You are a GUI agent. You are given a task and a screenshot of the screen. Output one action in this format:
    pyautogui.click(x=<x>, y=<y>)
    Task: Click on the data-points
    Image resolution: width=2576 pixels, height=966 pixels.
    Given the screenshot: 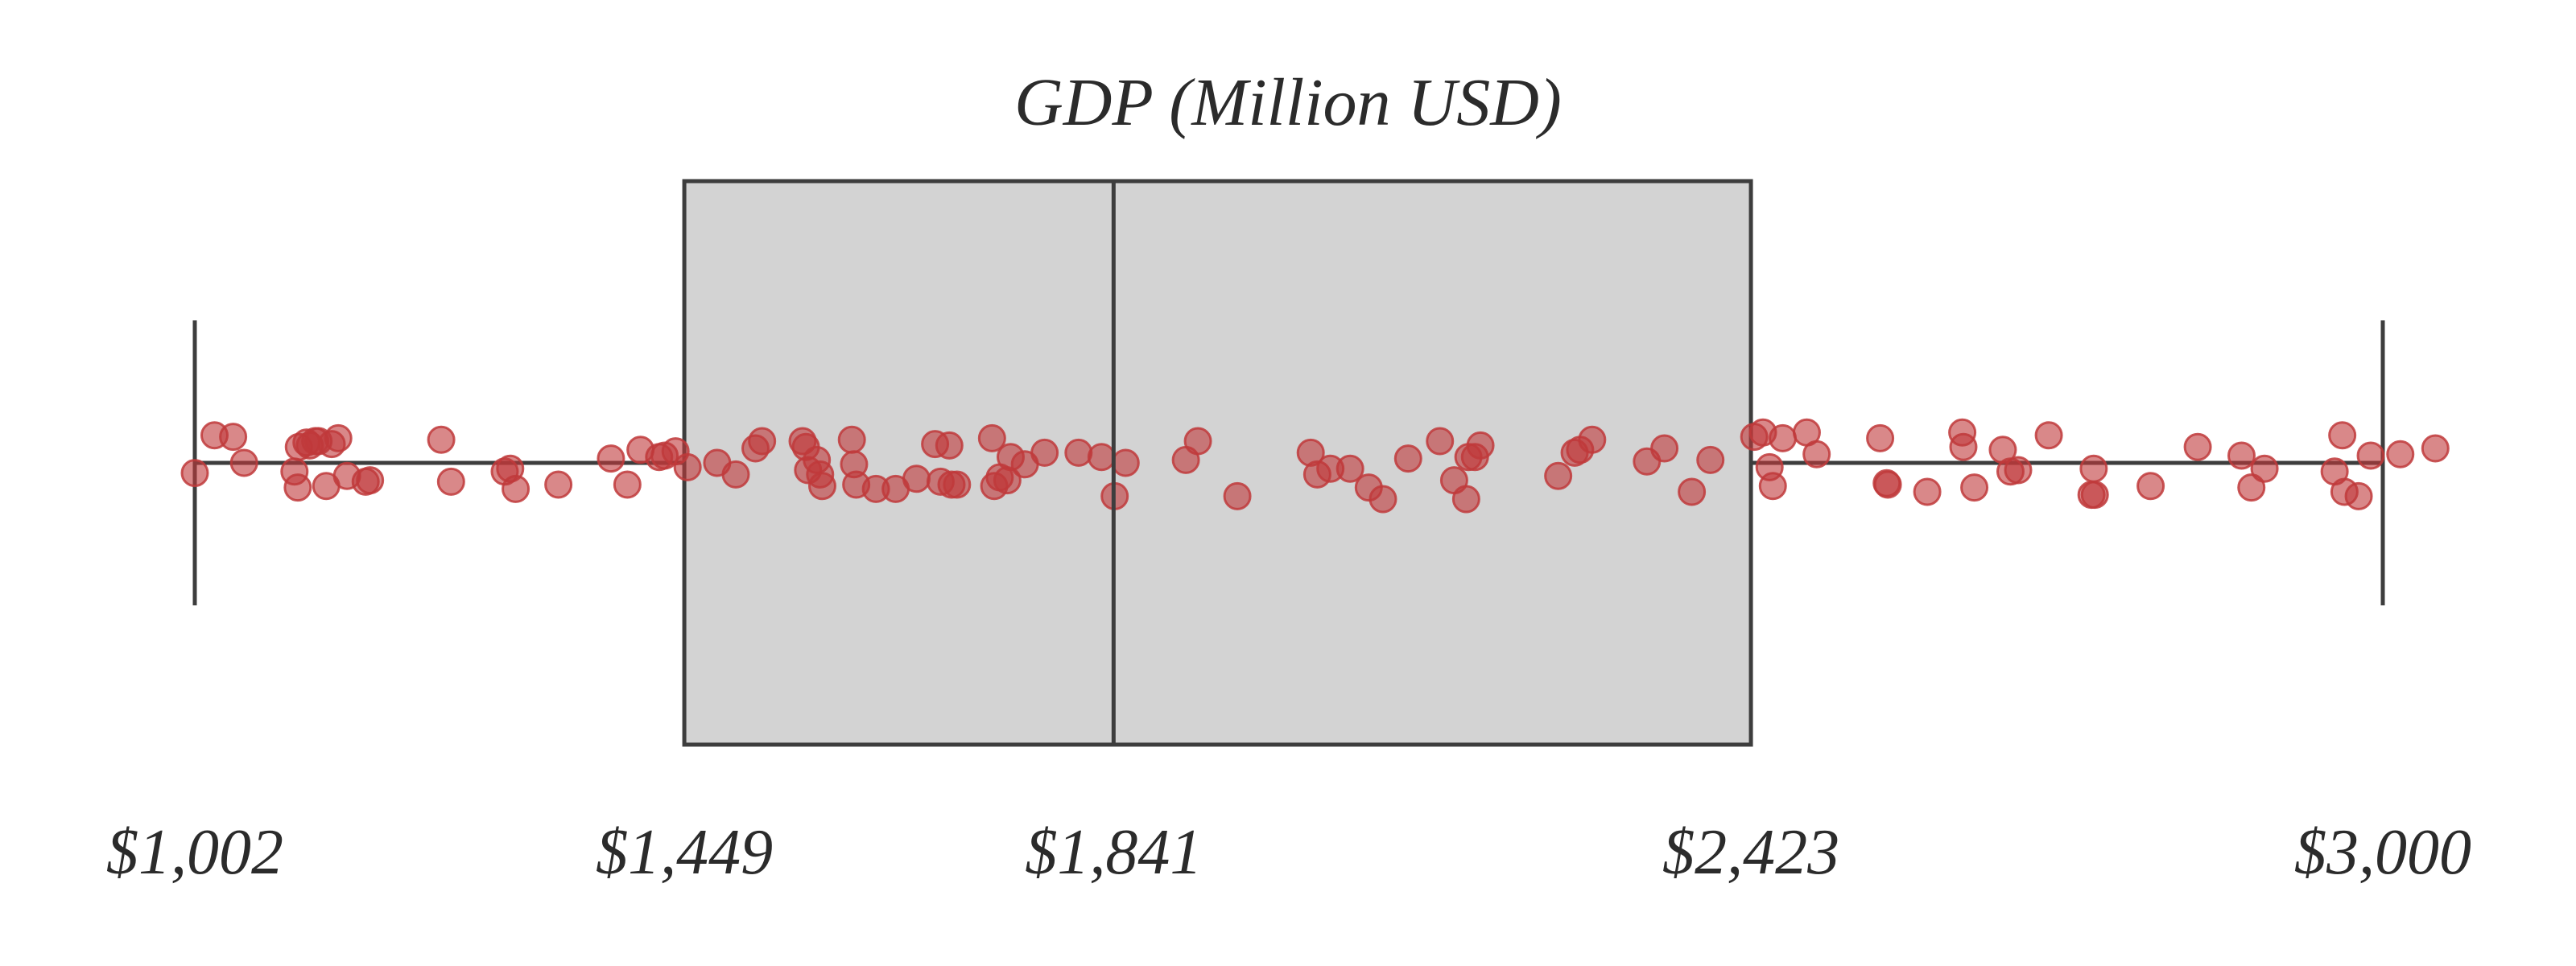 What is the action you would take?
    pyautogui.click(x=1315, y=466)
    